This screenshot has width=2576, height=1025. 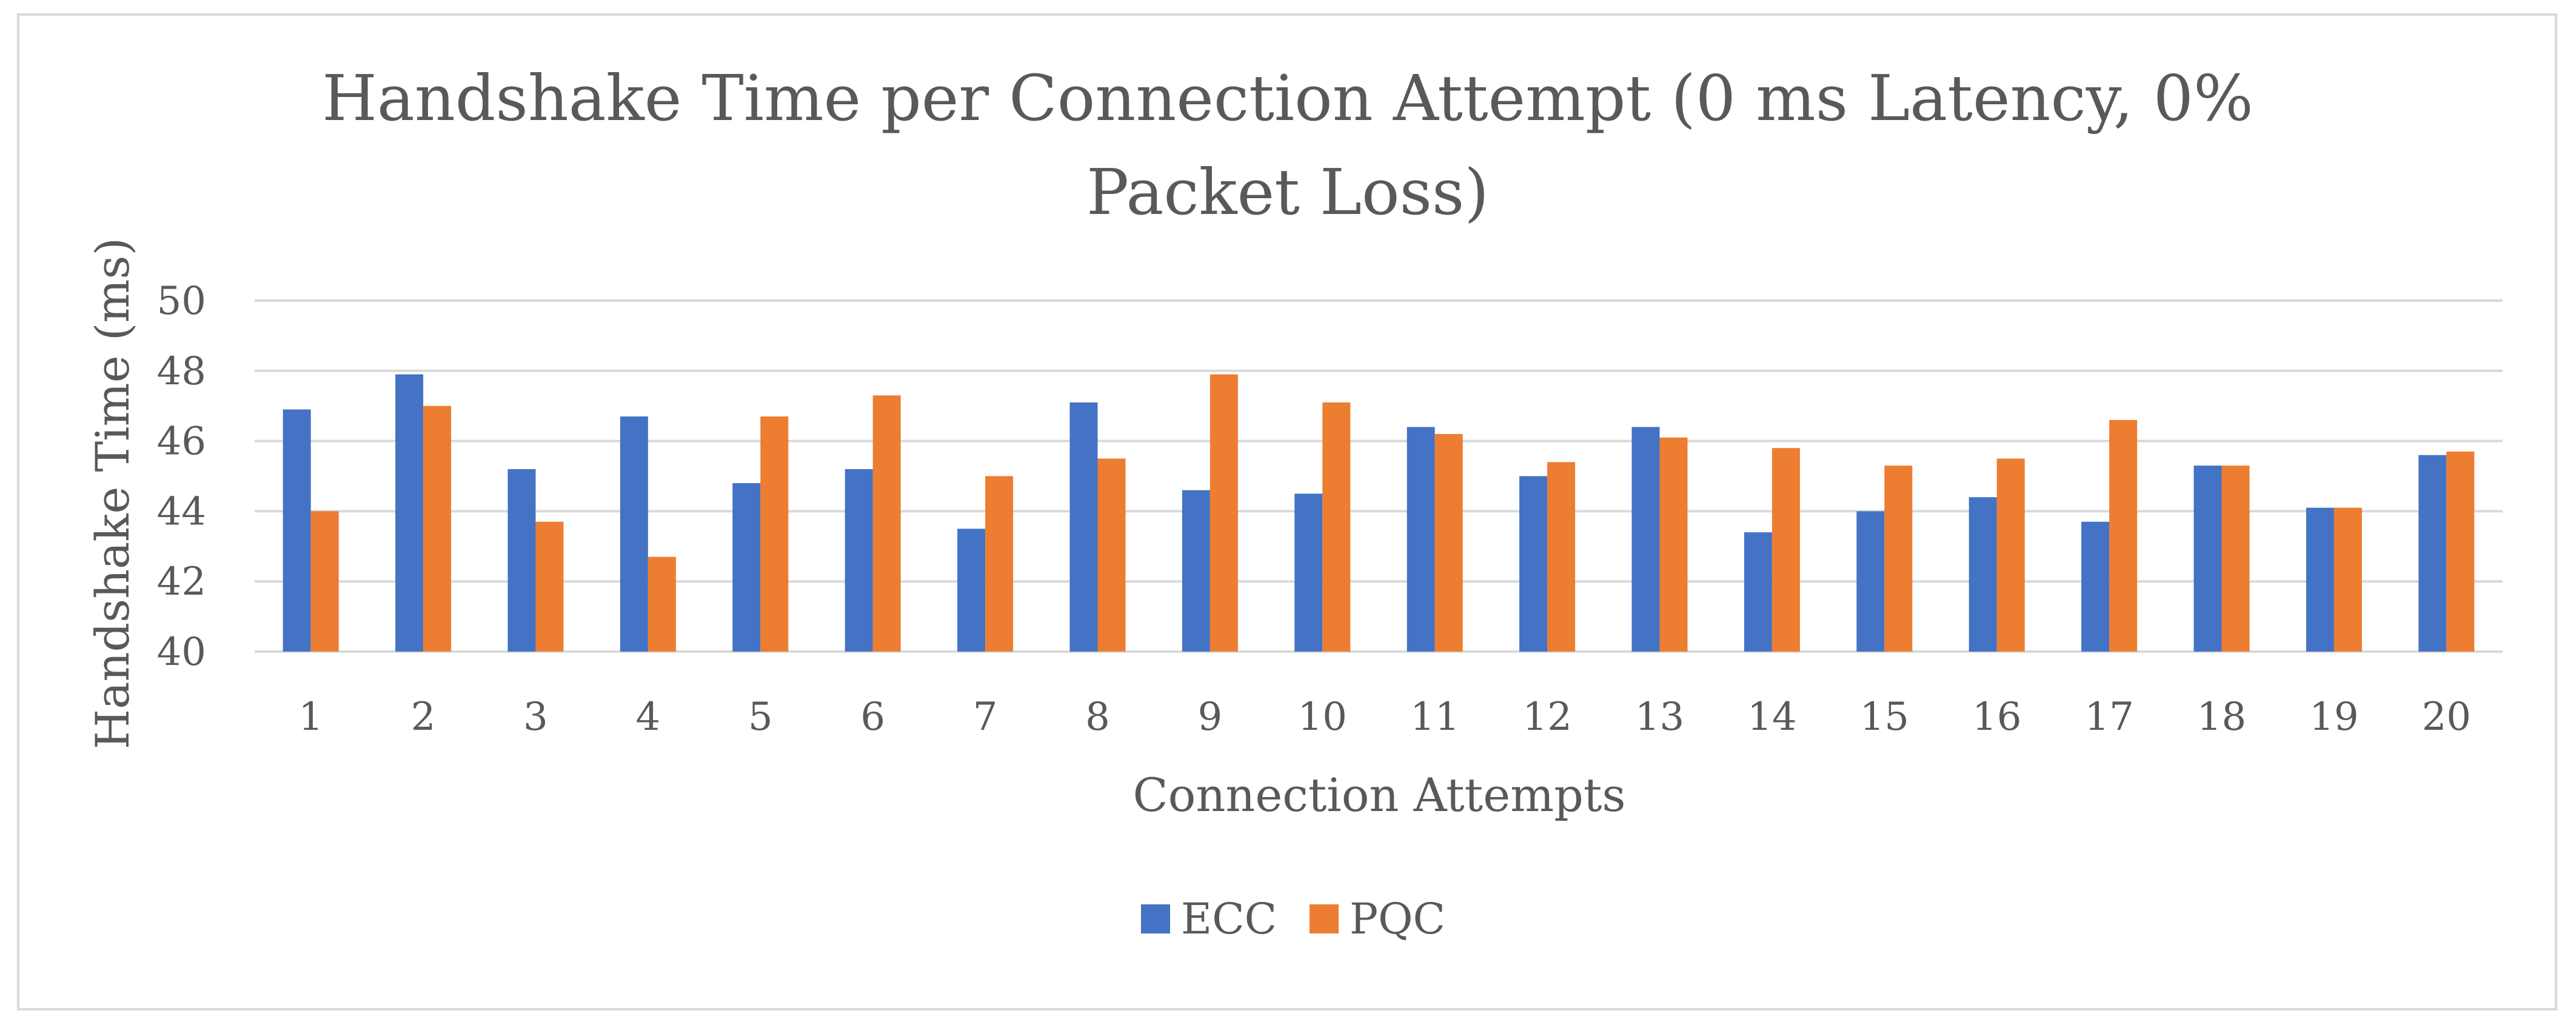 What do you see at coordinates (648, 718) in the screenshot?
I see `x-tick-label: 4` at bounding box center [648, 718].